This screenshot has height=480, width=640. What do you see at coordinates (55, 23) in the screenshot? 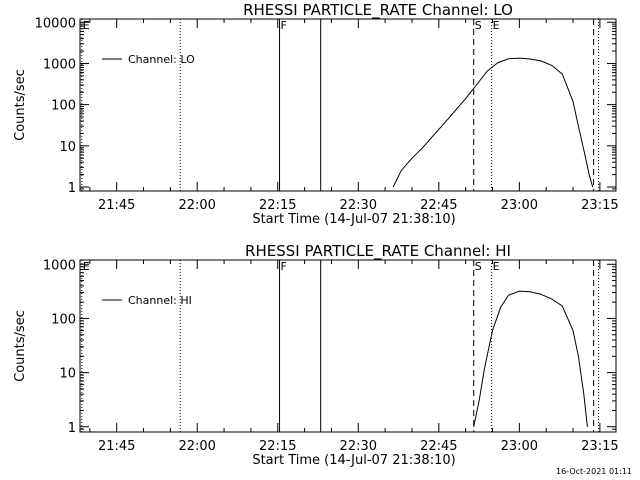
I see `y-tick-label: 10000` at bounding box center [55, 23].